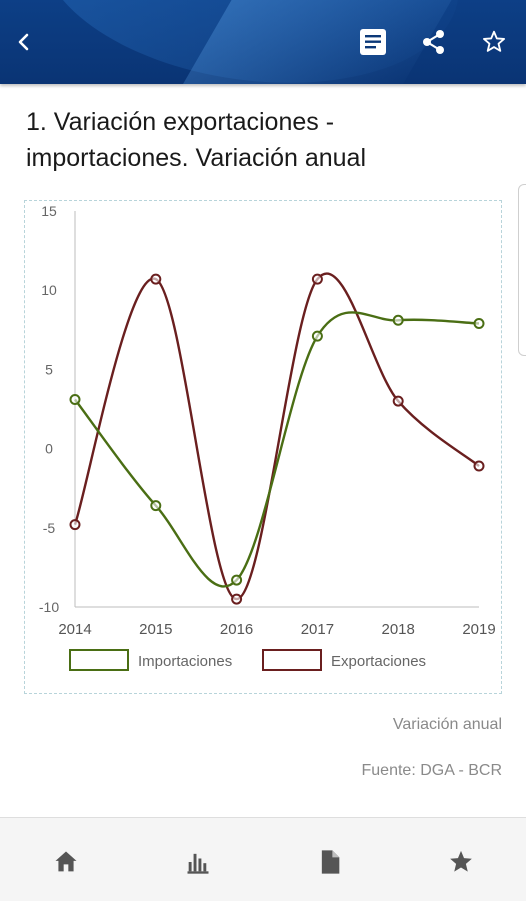 The width and height of the screenshot is (526, 901). I want to click on star-outline-icon, so click(494, 41).